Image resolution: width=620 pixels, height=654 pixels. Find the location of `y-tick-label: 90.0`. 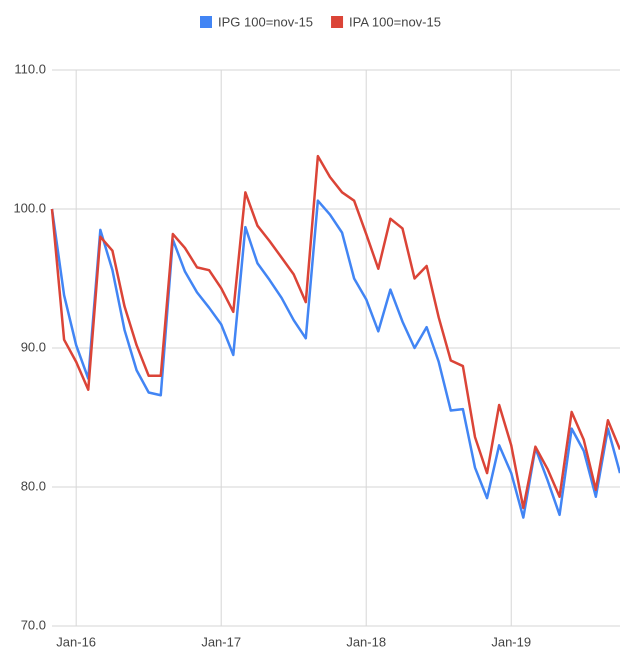

y-tick-label: 90.0 is located at coordinates (33, 346).